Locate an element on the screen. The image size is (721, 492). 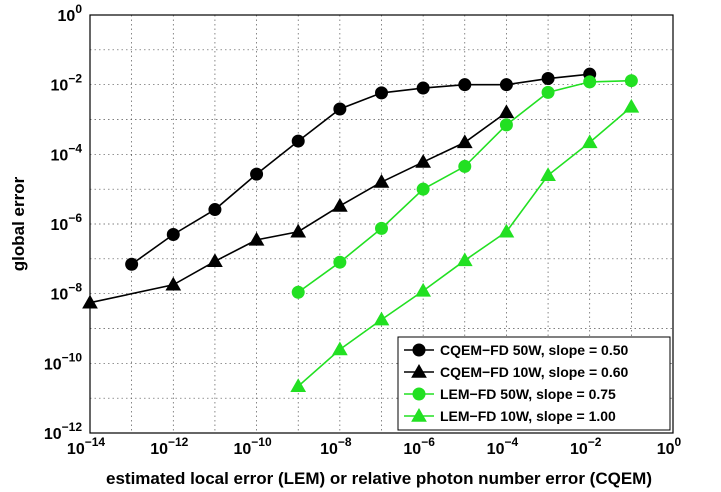
x-tick-label: 10⁻¹⁰ is located at coordinates (252, 446).